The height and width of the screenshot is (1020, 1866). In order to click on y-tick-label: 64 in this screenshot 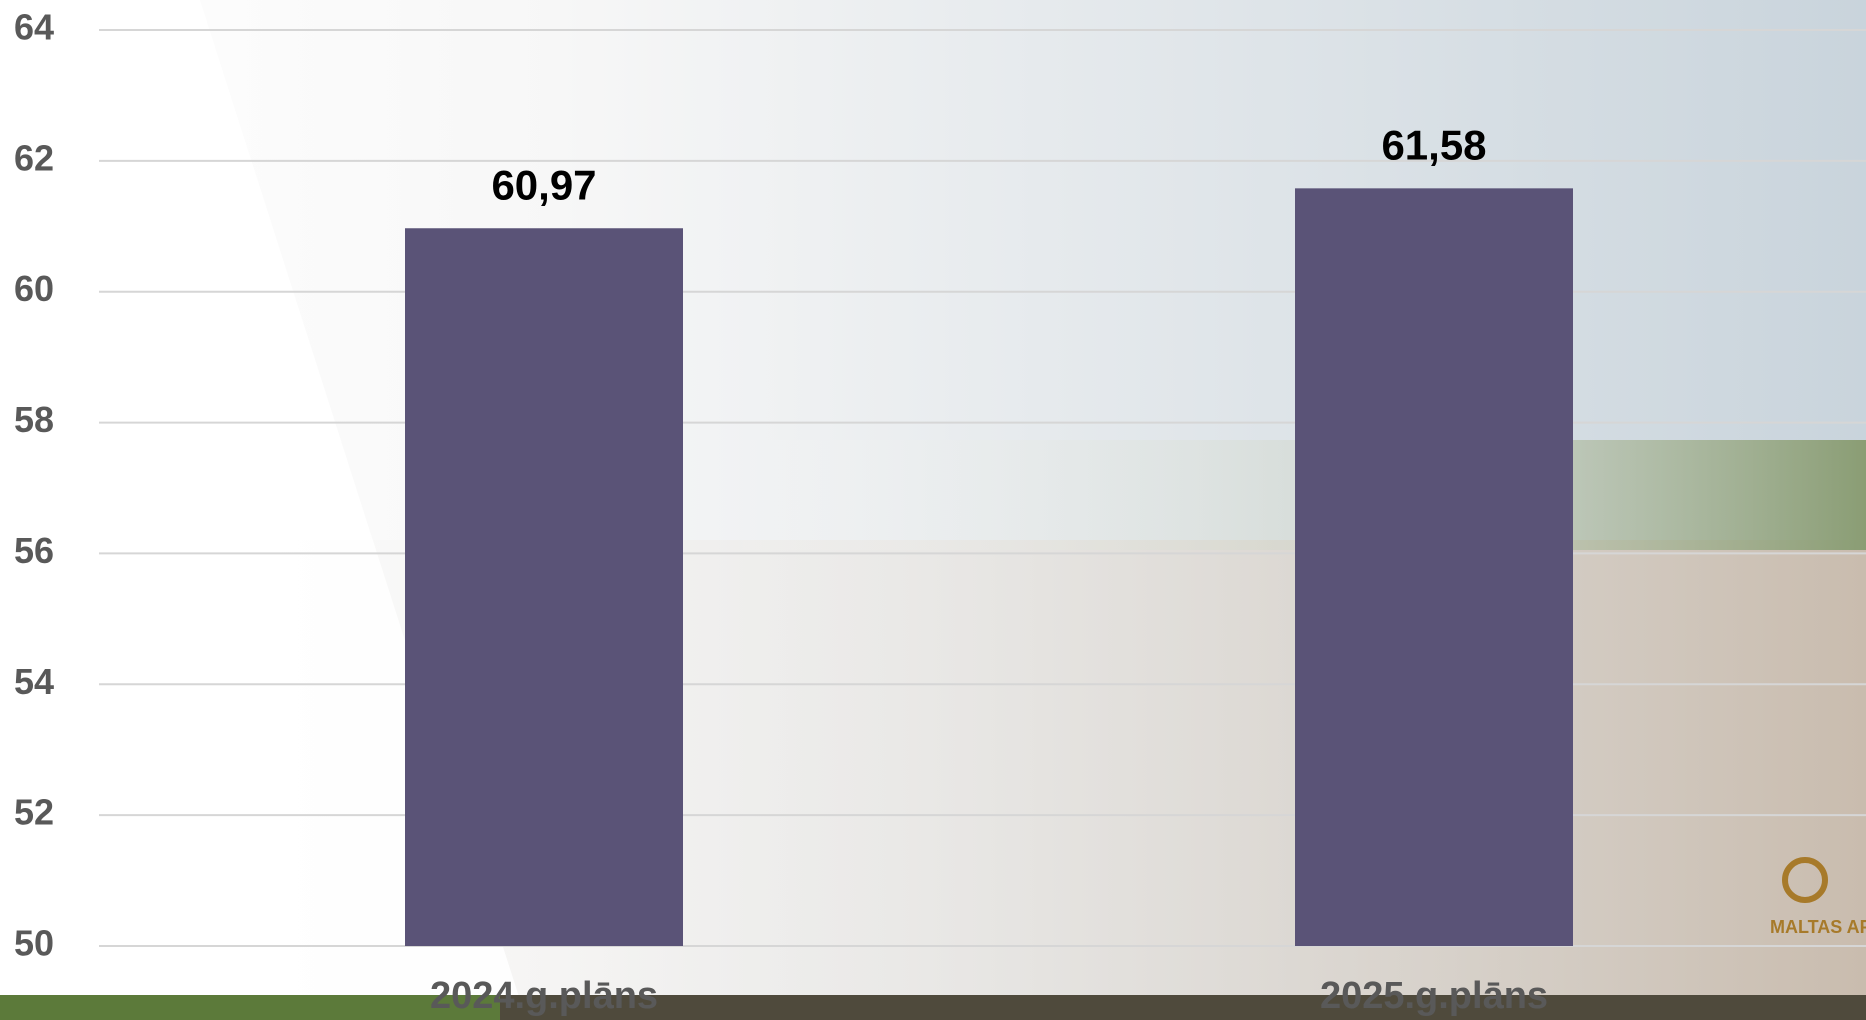, I will do `click(34, 27)`.